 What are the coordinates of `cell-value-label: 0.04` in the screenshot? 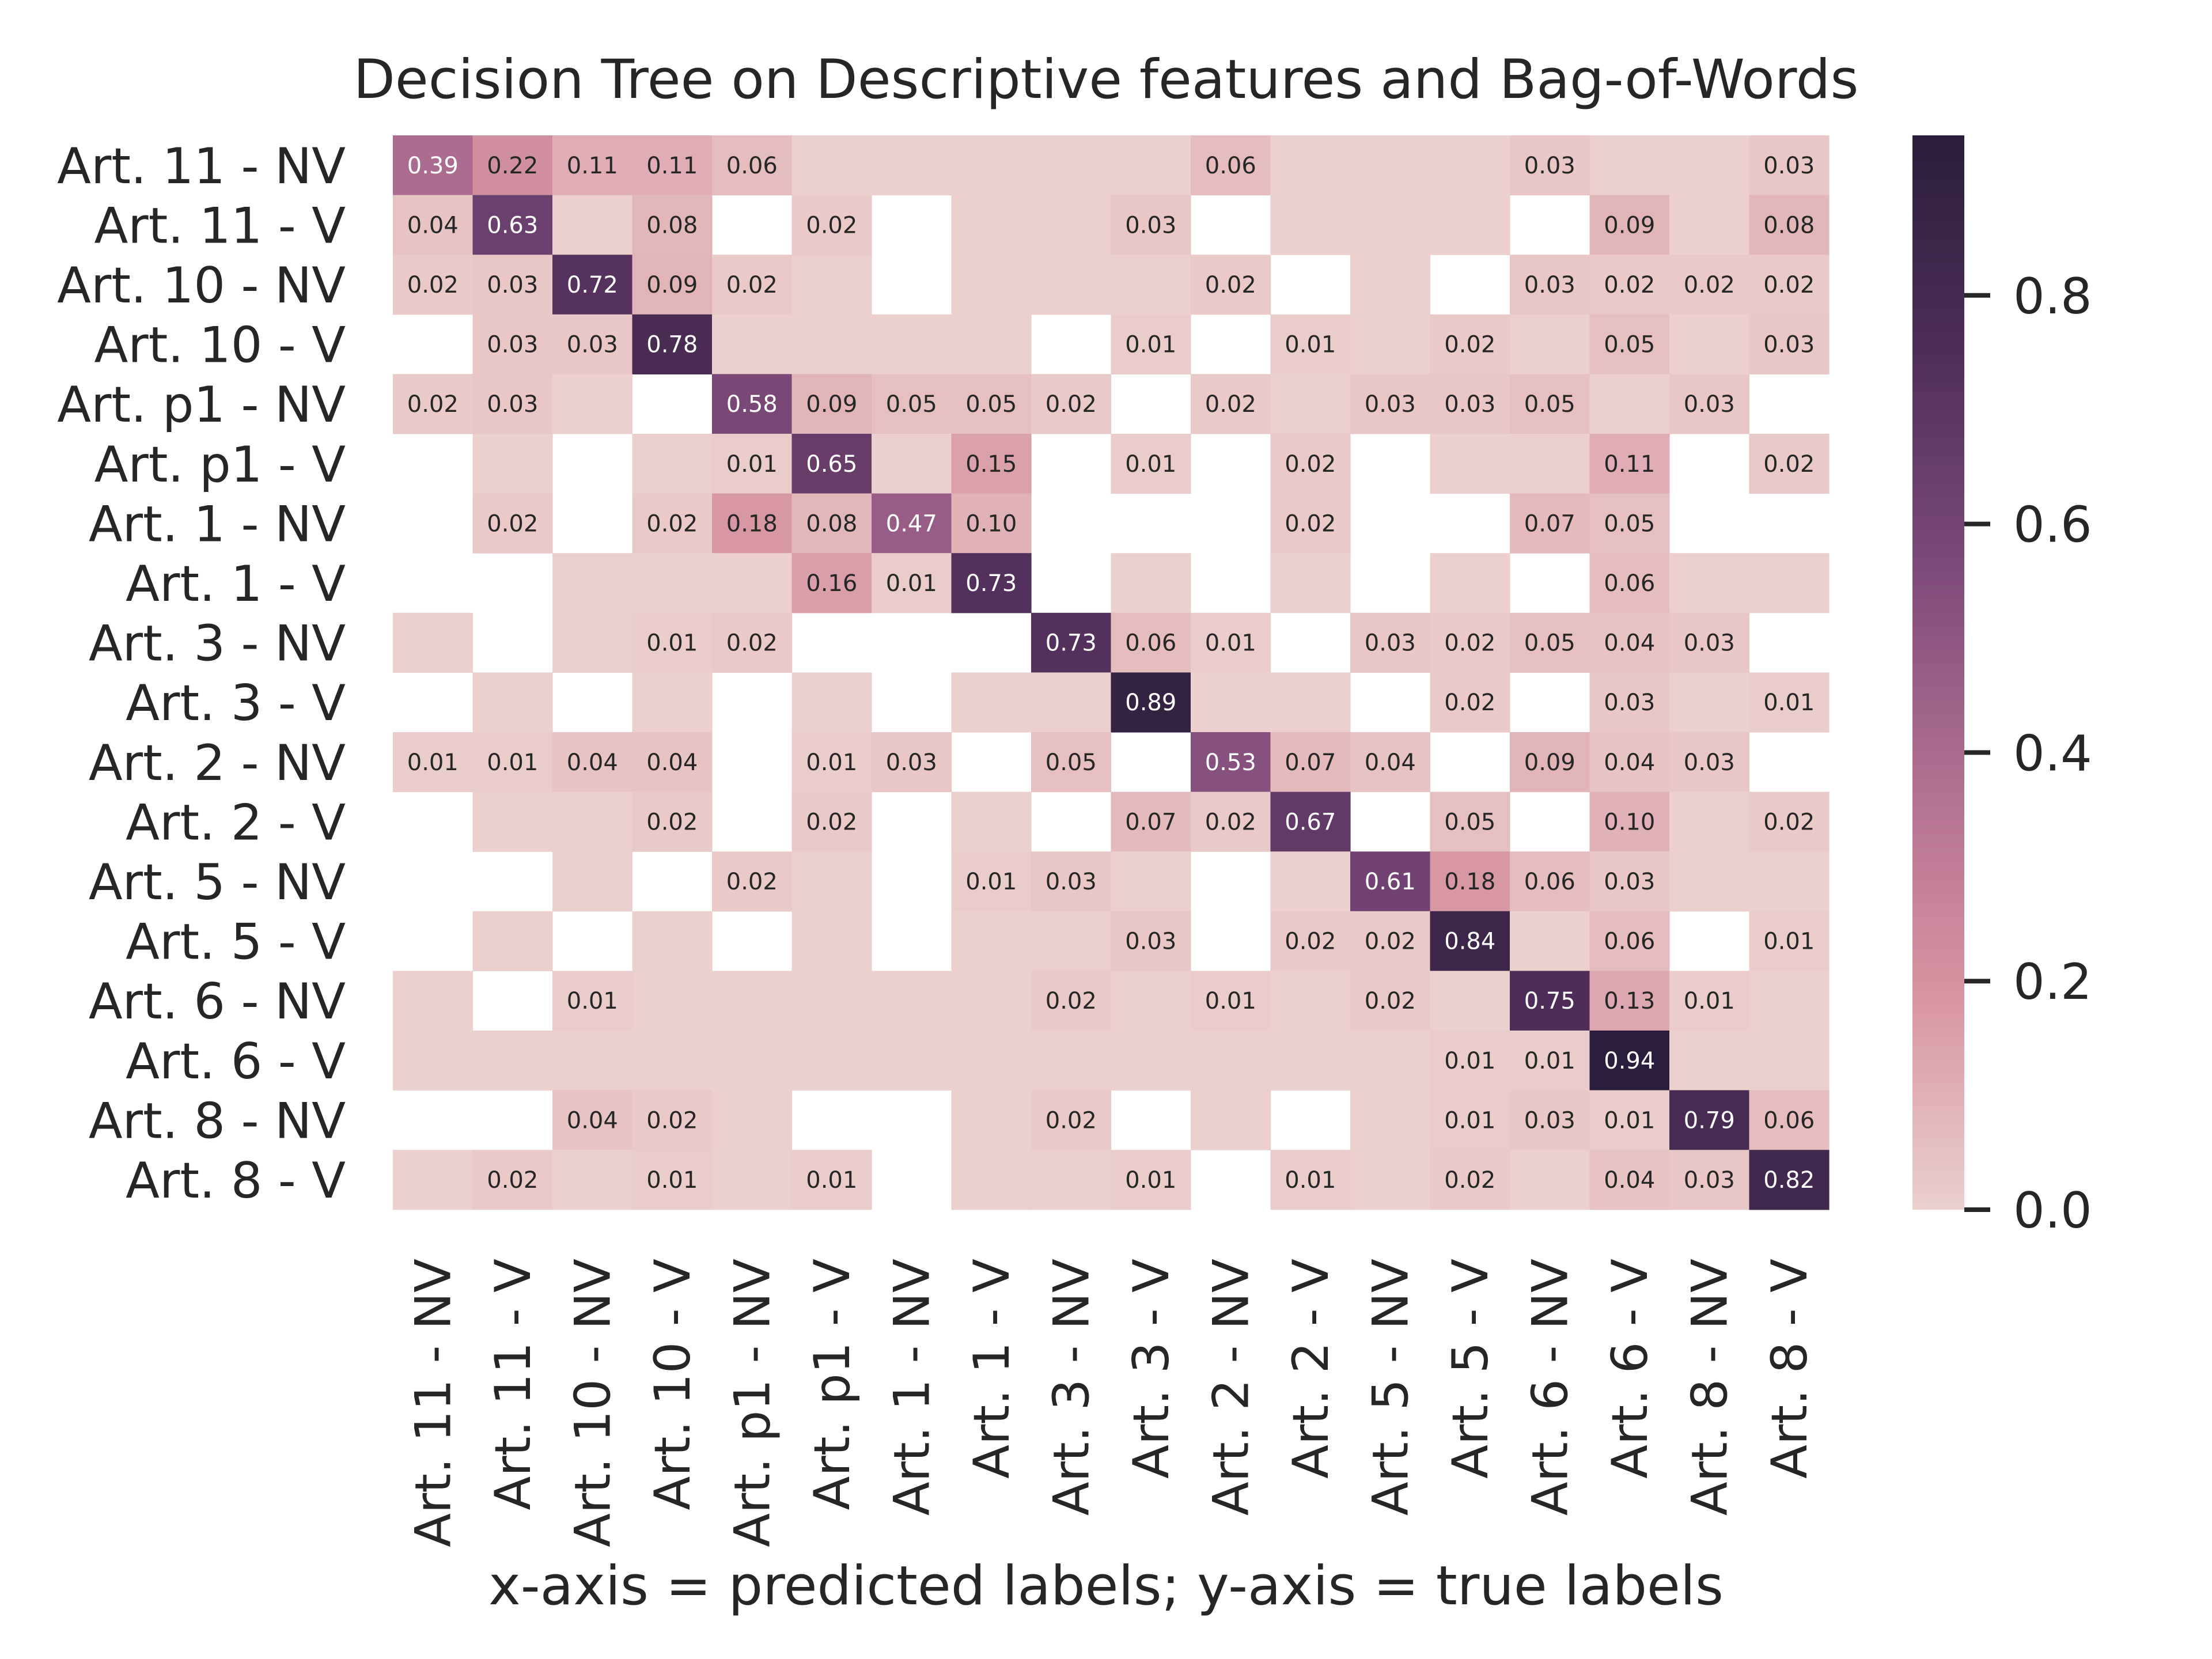 It's located at (1629, 762).